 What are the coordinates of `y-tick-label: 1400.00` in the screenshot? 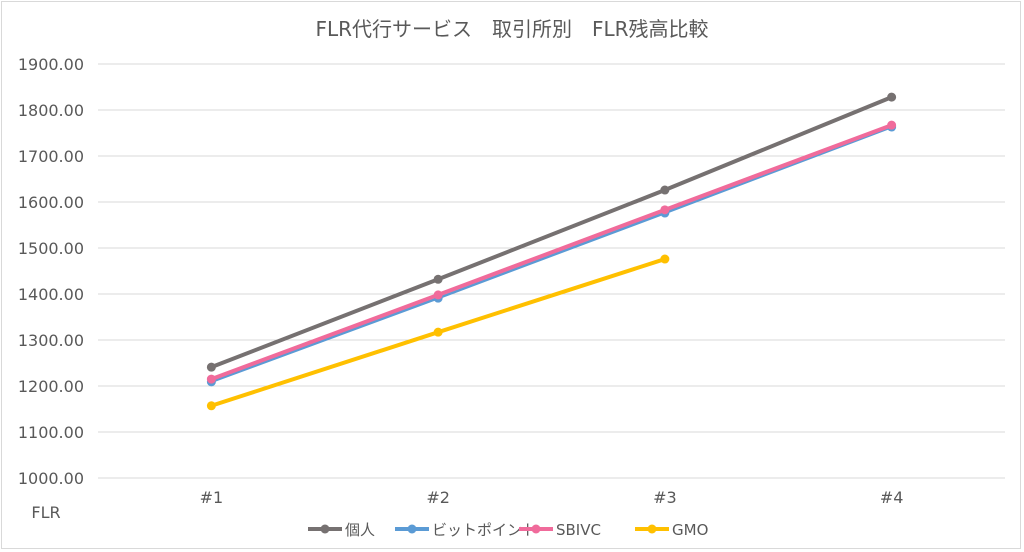 It's located at (51, 294).